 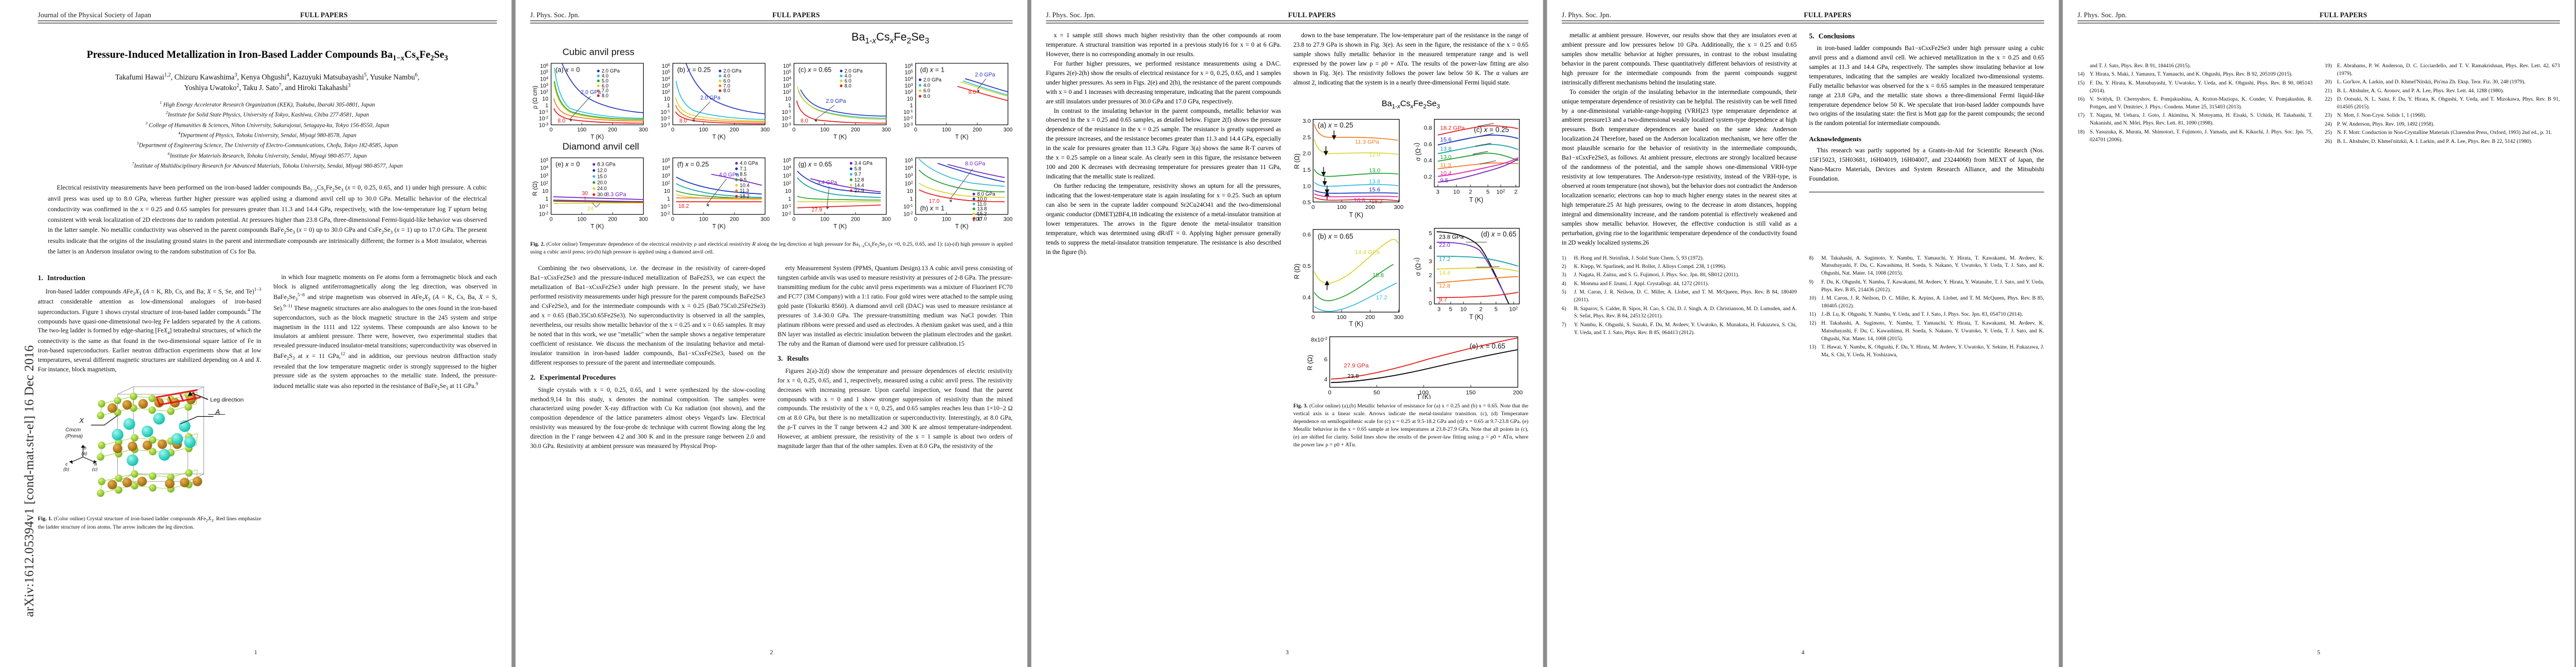 What do you see at coordinates (590, 209) in the screenshot?
I see `svg-text: 24` at bounding box center [590, 209].